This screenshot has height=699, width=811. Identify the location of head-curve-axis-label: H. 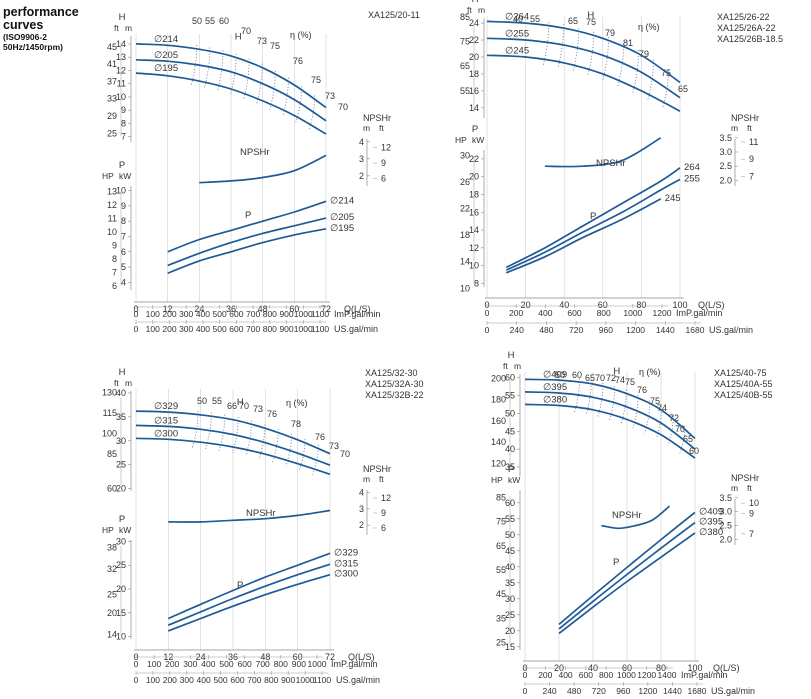
(590, 15).